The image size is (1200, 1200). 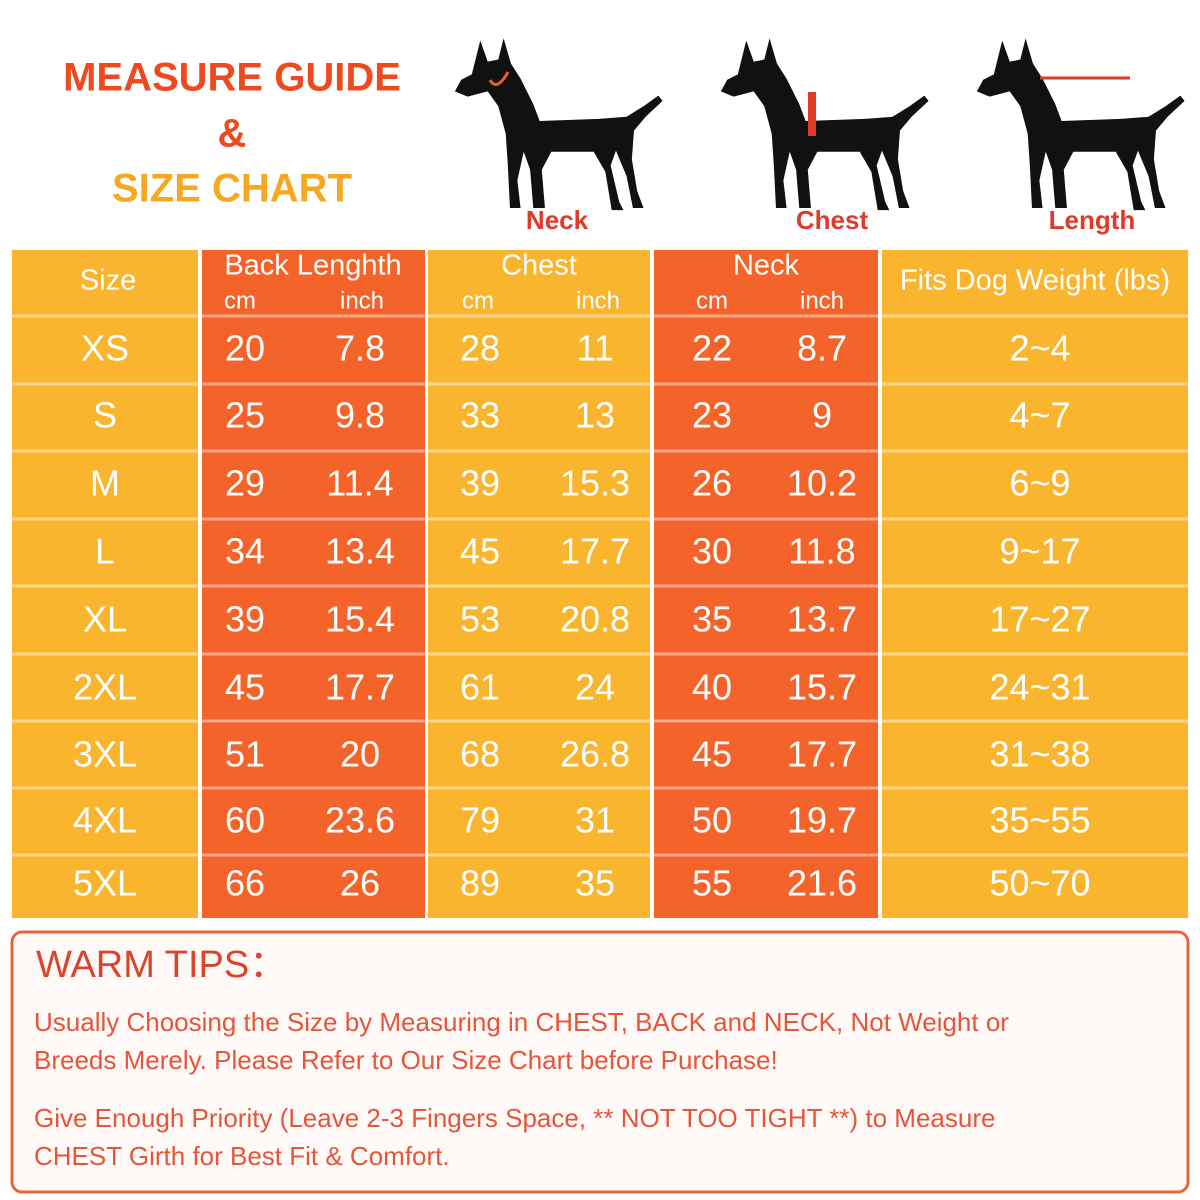 What do you see at coordinates (359, 483) in the screenshot?
I see `table-cell: 11.4` at bounding box center [359, 483].